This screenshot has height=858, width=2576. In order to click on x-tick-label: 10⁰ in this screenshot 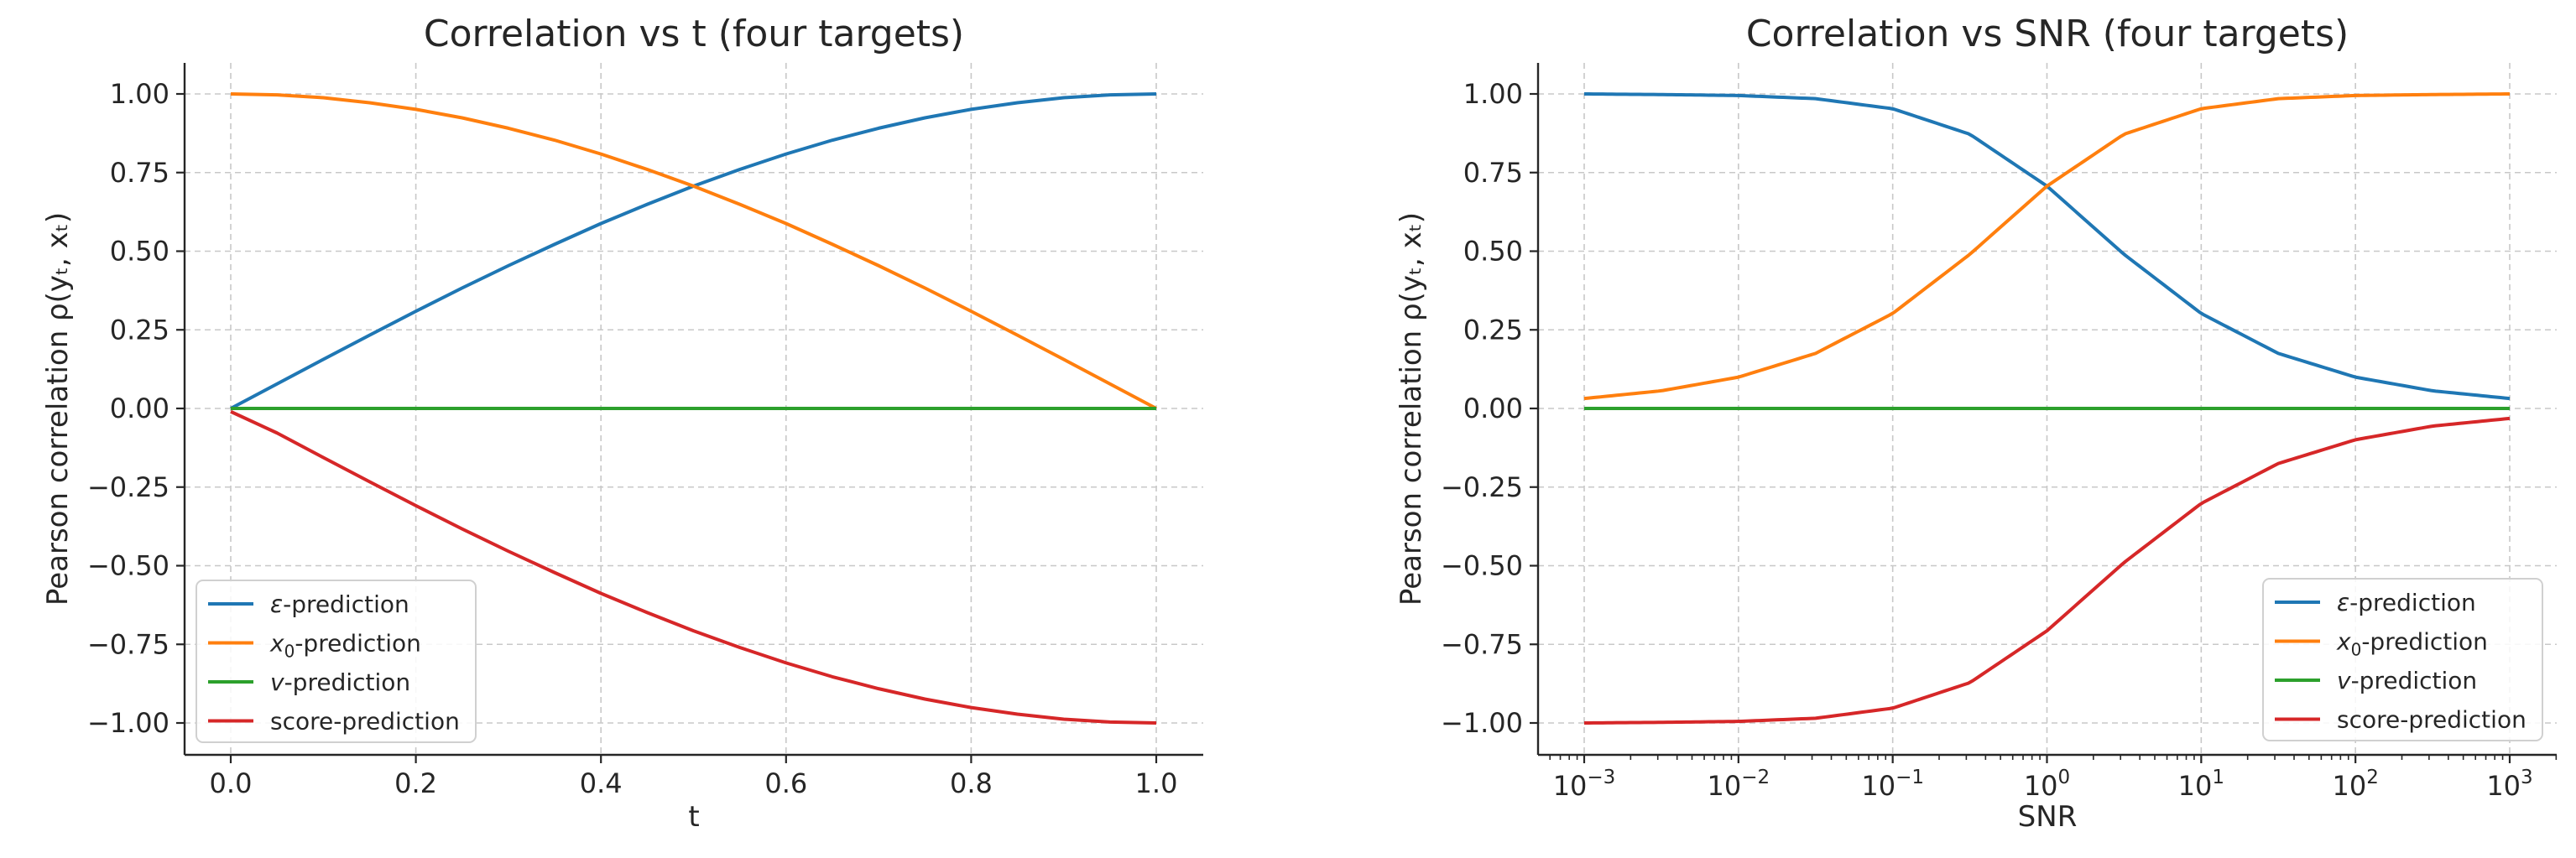, I will do `click(2047, 784)`.